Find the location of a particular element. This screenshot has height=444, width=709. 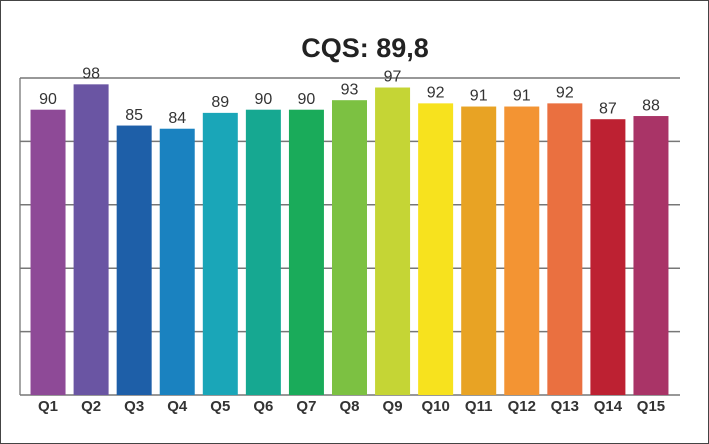

x-tick-label: Q4 is located at coordinates (177, 406).